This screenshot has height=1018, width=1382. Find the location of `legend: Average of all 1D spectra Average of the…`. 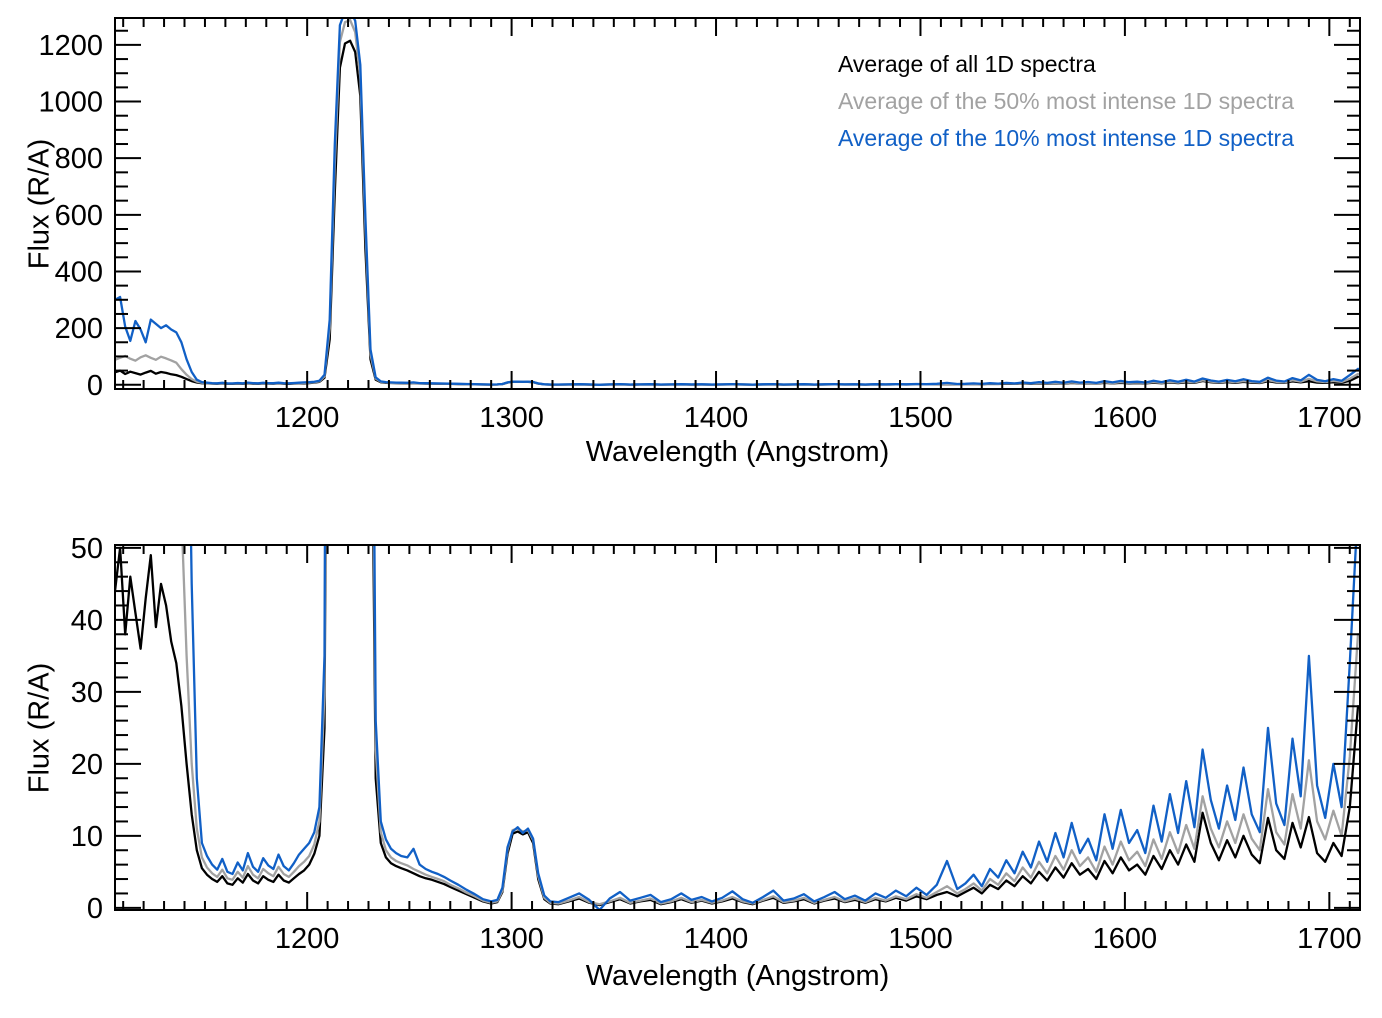

legend: Average of all 1D spectra Average of the… is located at coordinates (1066, 101).